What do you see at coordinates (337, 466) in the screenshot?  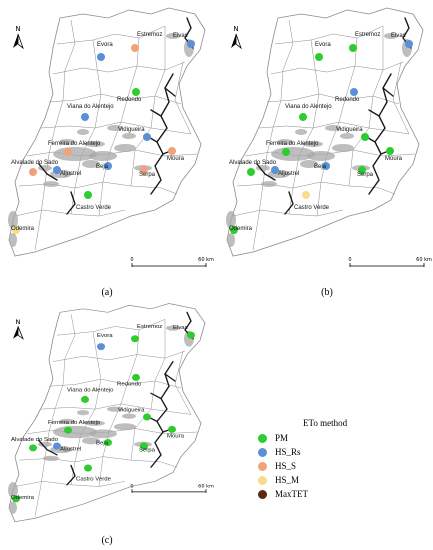 I see `legend-items: PM HS_Rs HS_S HS_M MaxTET` at bounding box center [337, 466].